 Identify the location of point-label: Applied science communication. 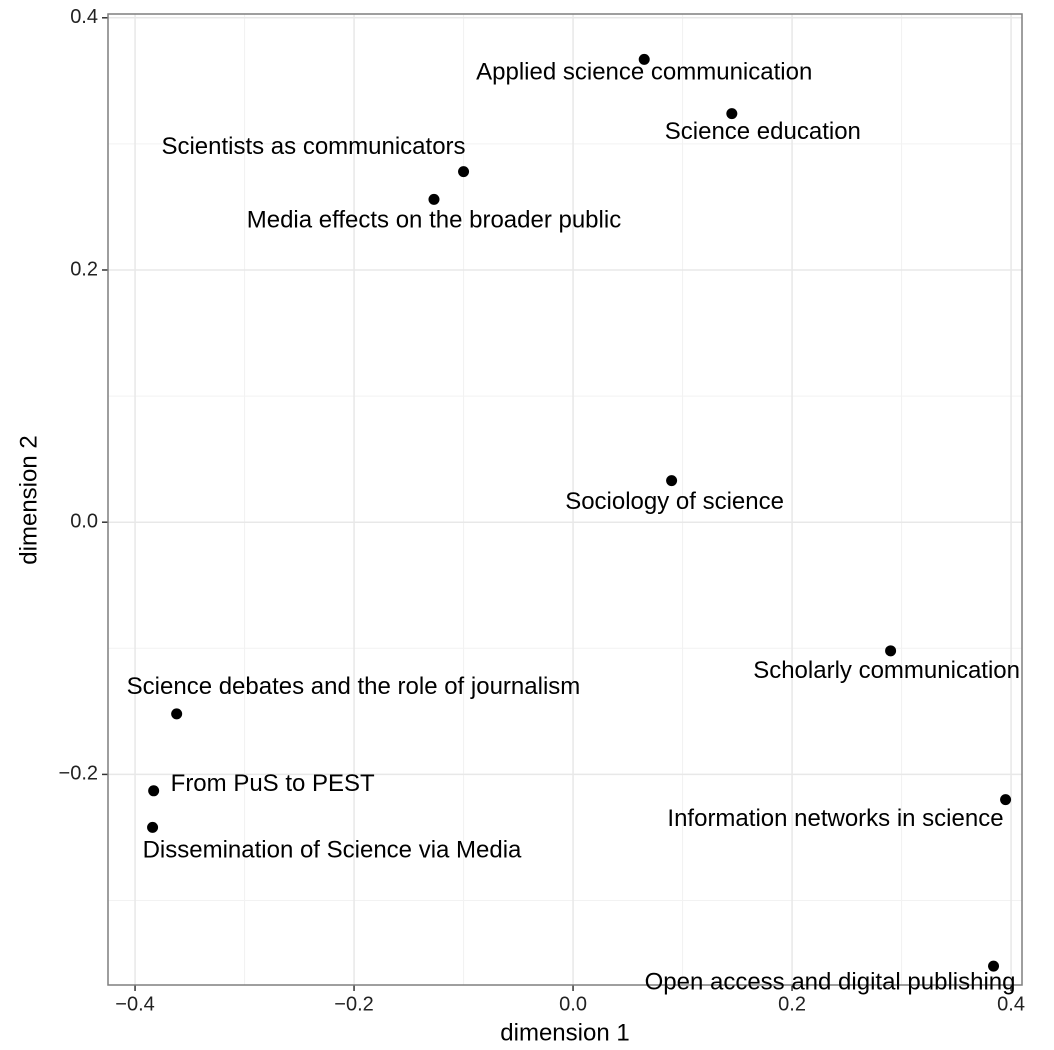
(644, 72).